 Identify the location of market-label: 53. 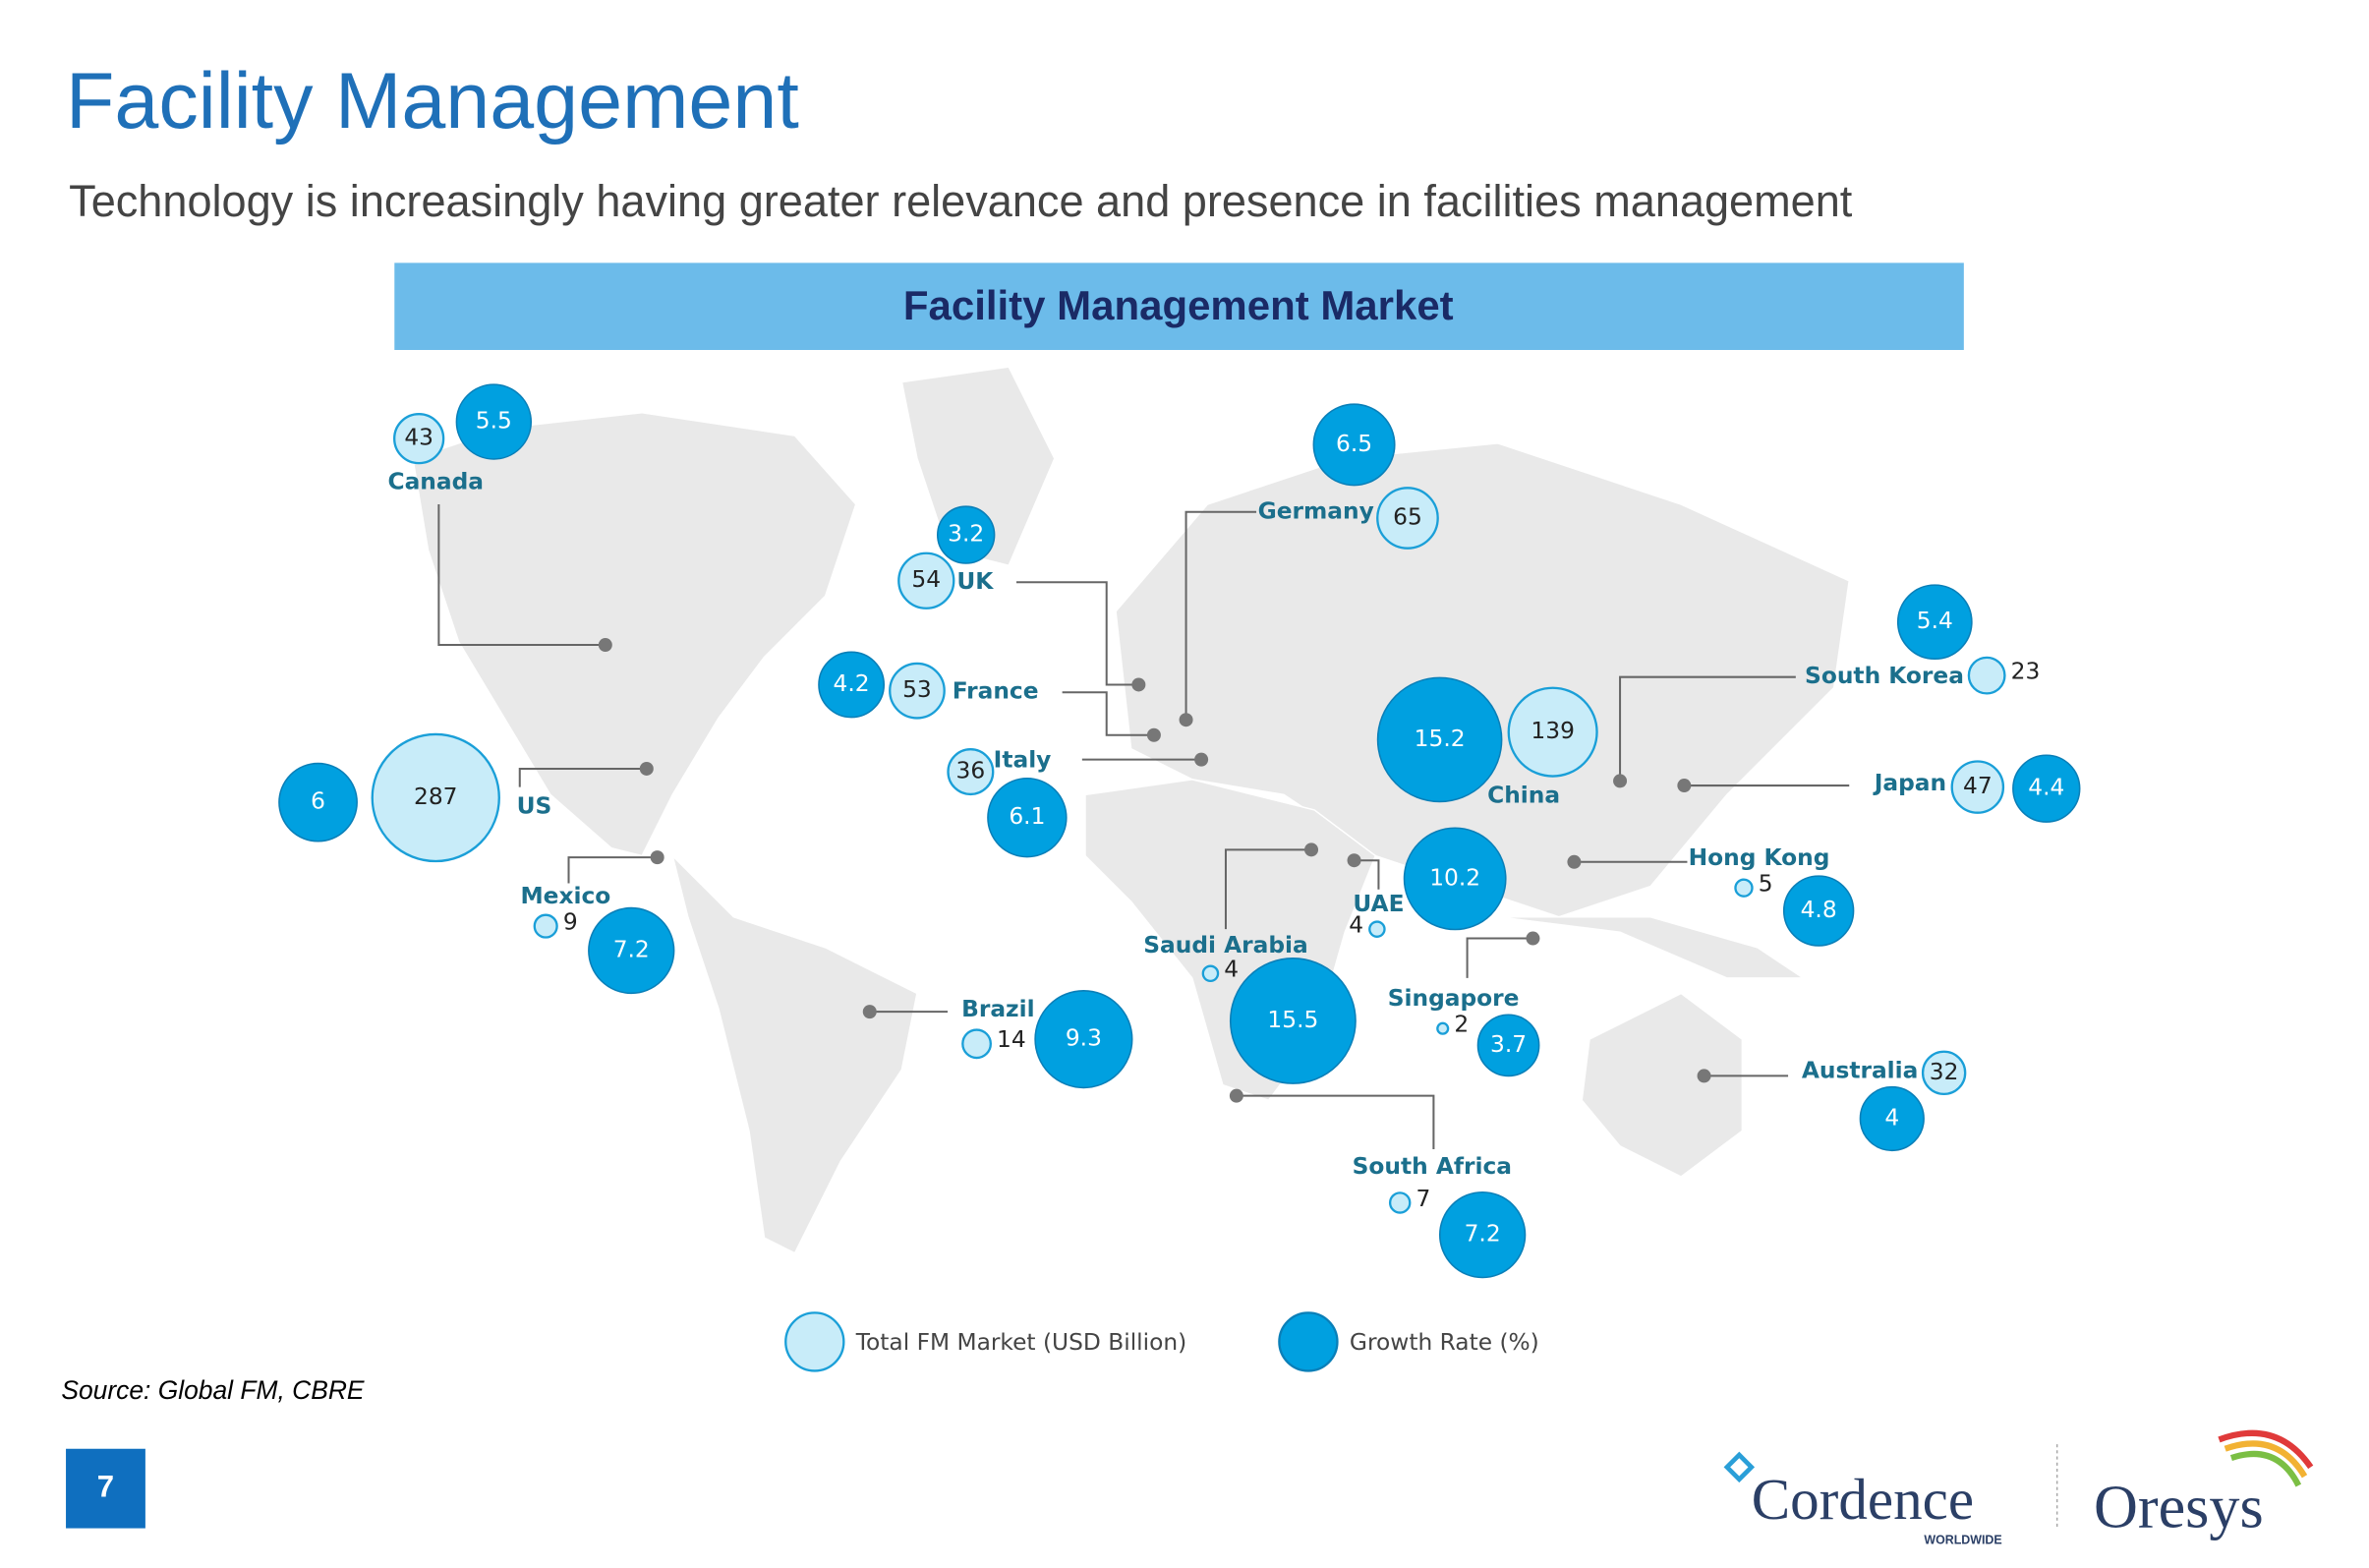
(917, 689).